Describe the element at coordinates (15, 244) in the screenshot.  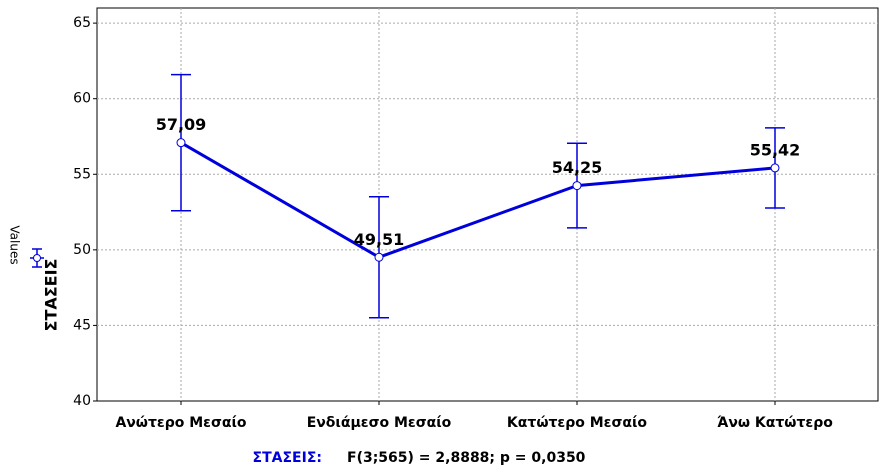
I see `y-axis-label: Values` at that location.